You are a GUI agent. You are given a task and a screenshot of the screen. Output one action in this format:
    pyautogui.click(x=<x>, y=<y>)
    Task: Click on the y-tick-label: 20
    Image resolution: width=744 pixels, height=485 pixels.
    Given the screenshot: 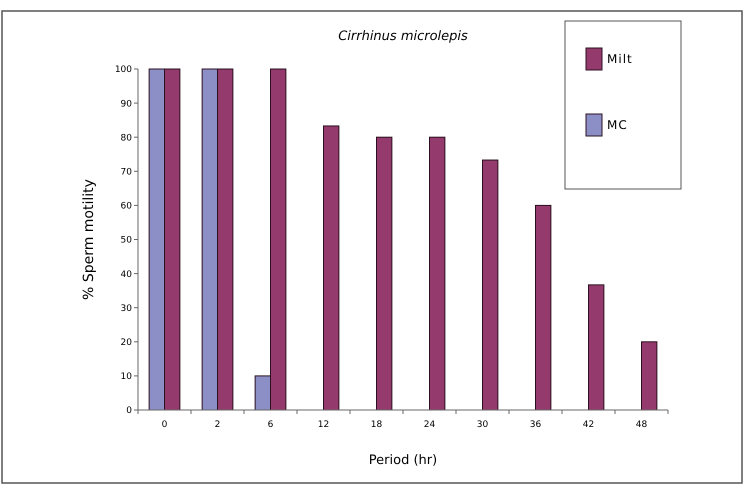 What is the action you would take?
    pyautogui.click(x=126, y=343)
    